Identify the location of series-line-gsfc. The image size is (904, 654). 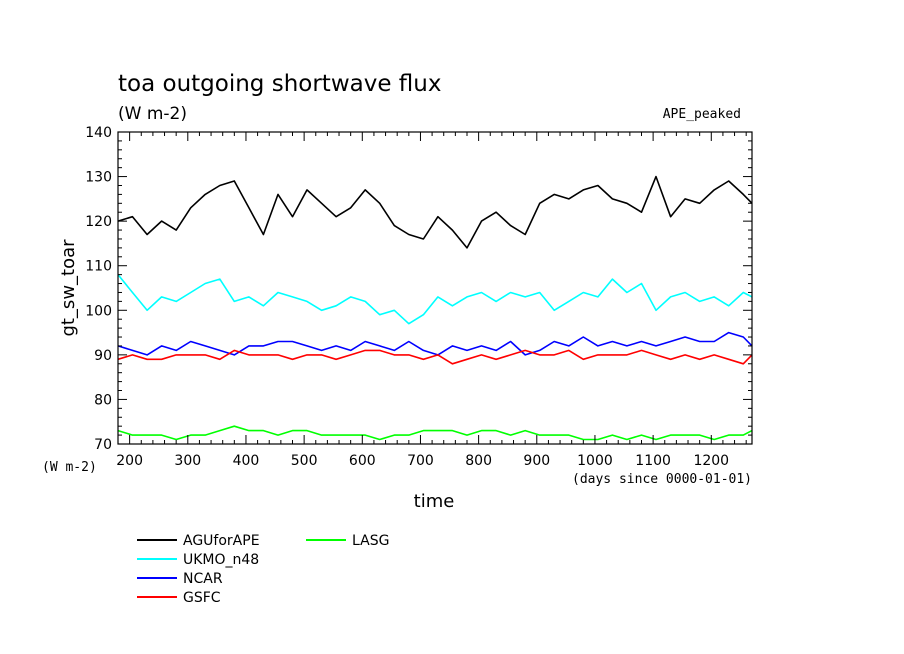
(435, 357).